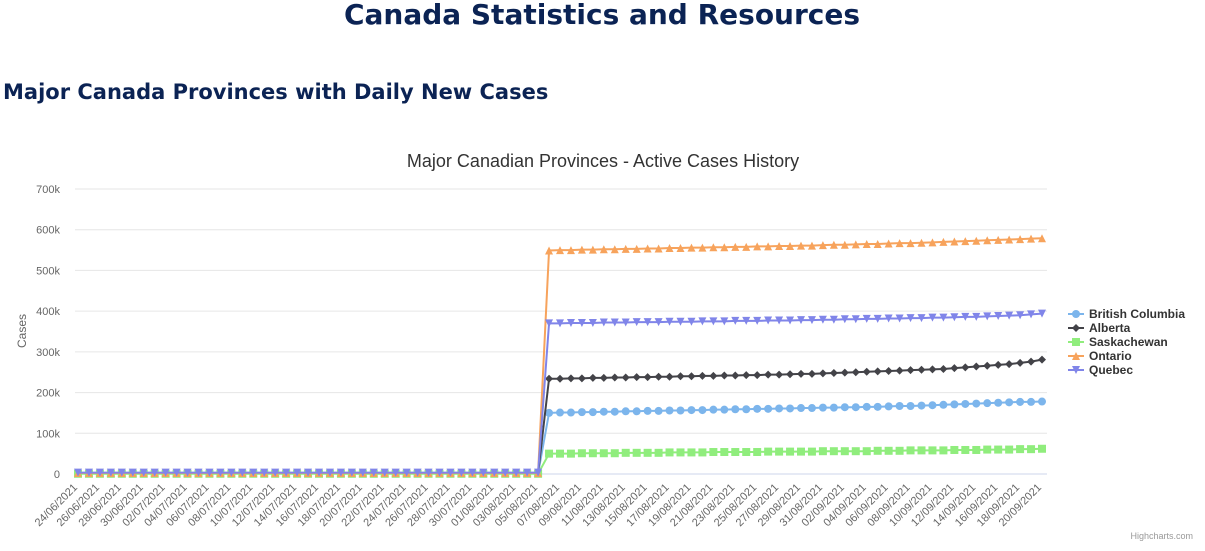 Image resolution: width=1205 pixels, height=551 pixels. I want to click on legend-item: Quebec, so click(1100, 370).